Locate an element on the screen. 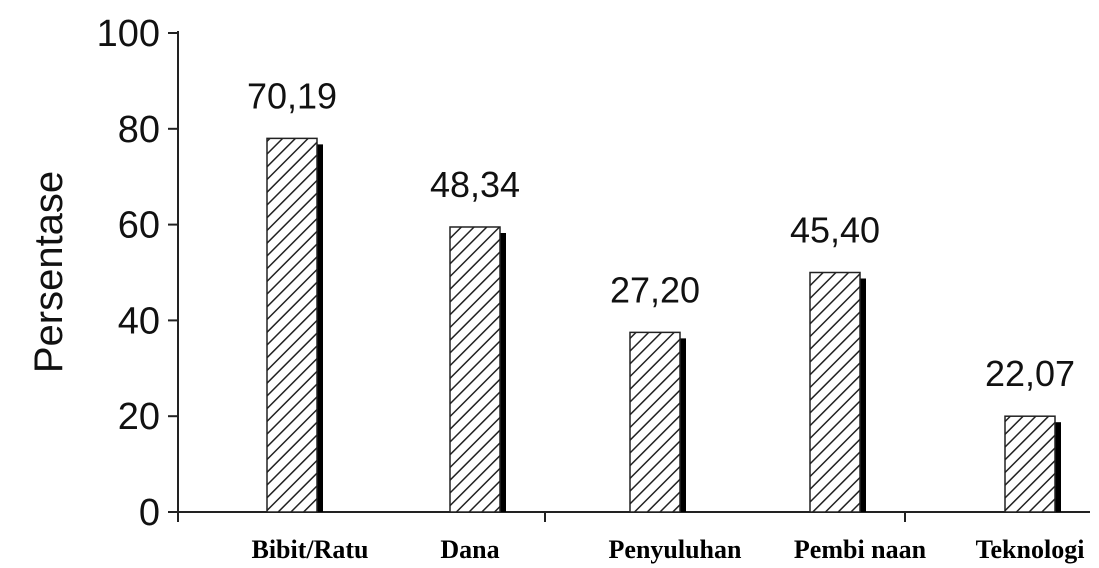 The width and height of the screenshot is (1099, 568). data-label: 27,20 is located at coordinates (655, 289).